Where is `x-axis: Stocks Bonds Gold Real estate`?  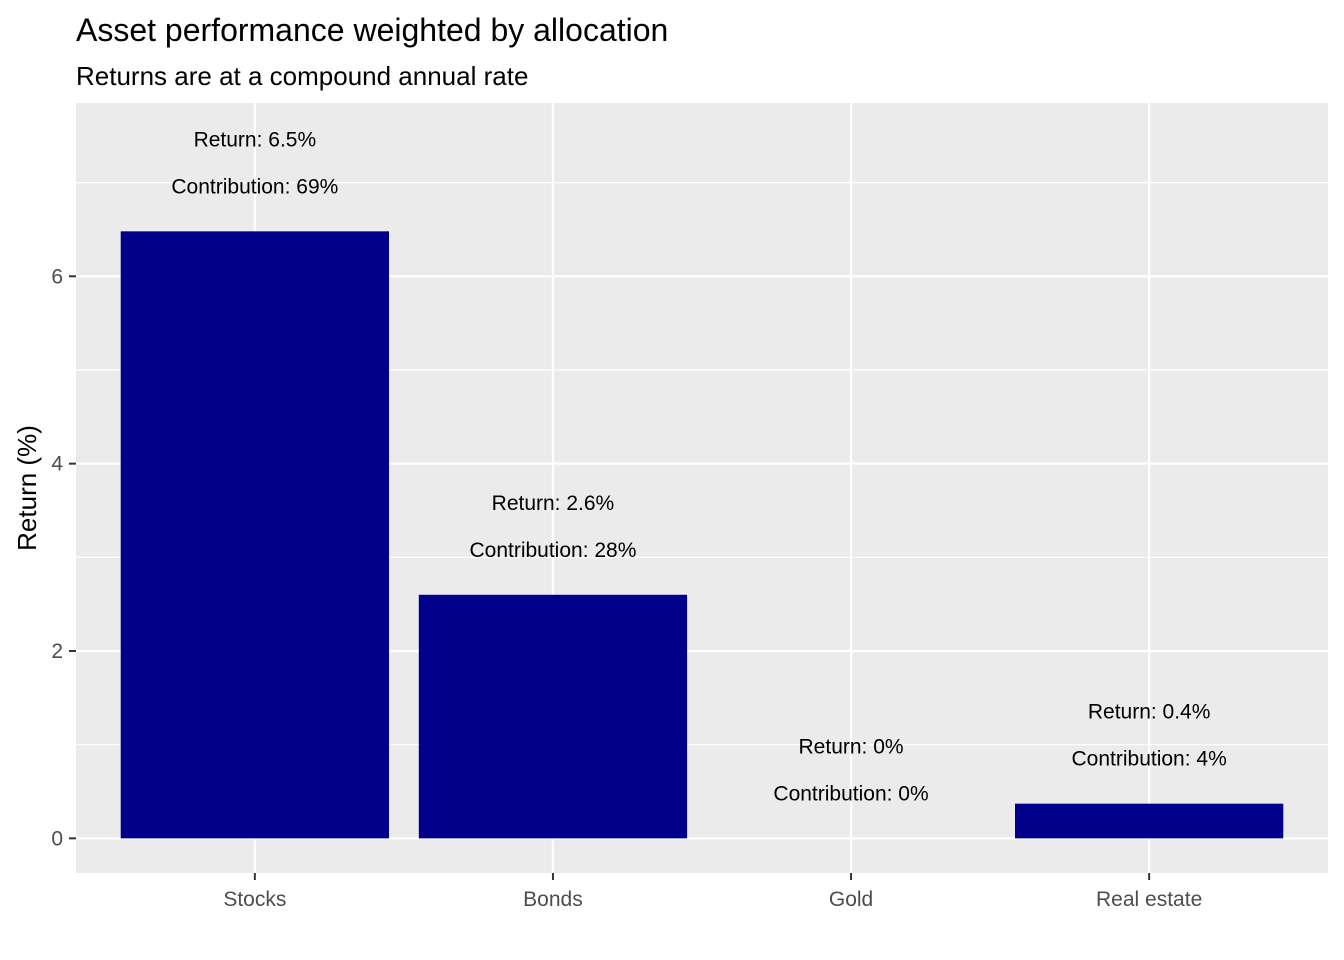 x-axis: Stocks Bonds Gold Real estate is located at coordinates (712, 892).